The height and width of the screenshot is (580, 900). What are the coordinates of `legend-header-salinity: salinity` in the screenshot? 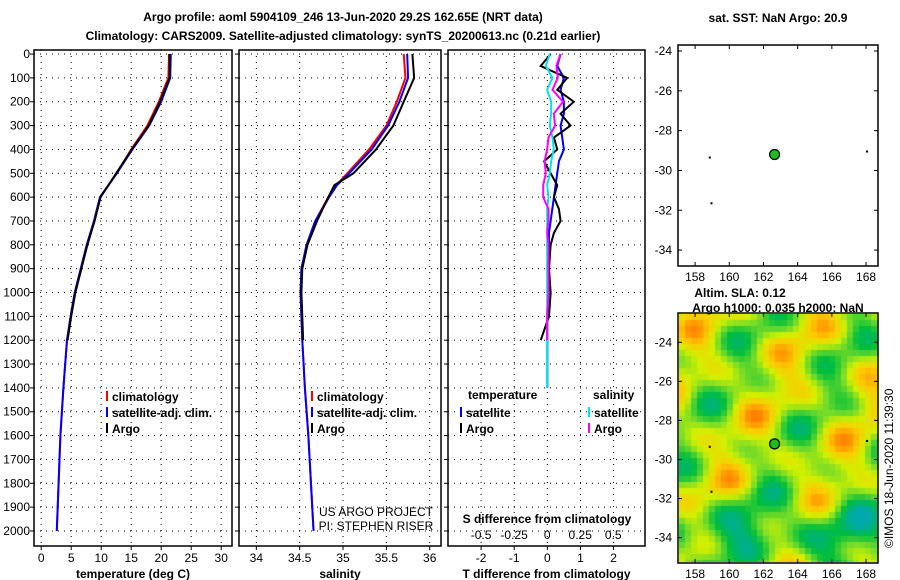 It's located at (614, 395).